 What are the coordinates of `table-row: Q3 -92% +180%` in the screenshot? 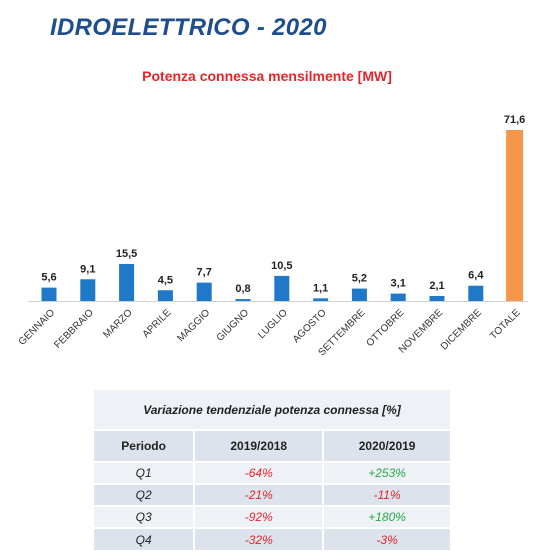 It's located at (272, 516).